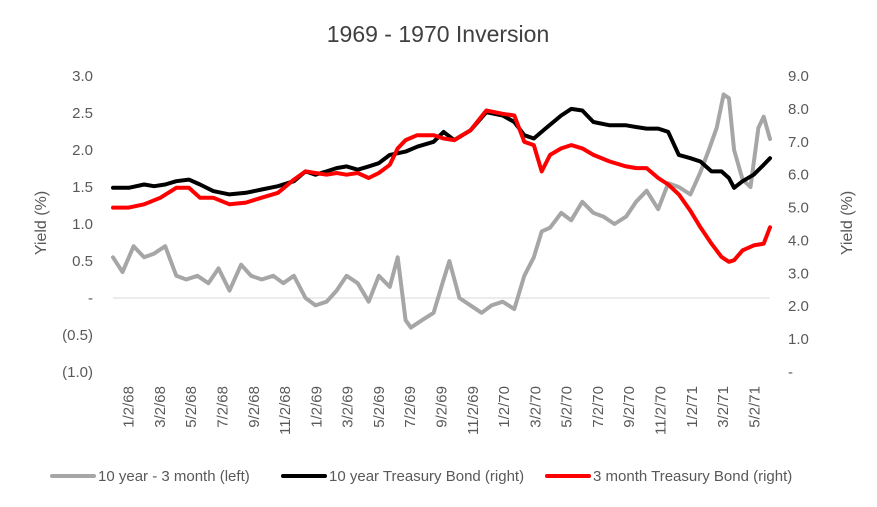  I want to click on x-tick-label: 7/2/69, so click(410, 407).